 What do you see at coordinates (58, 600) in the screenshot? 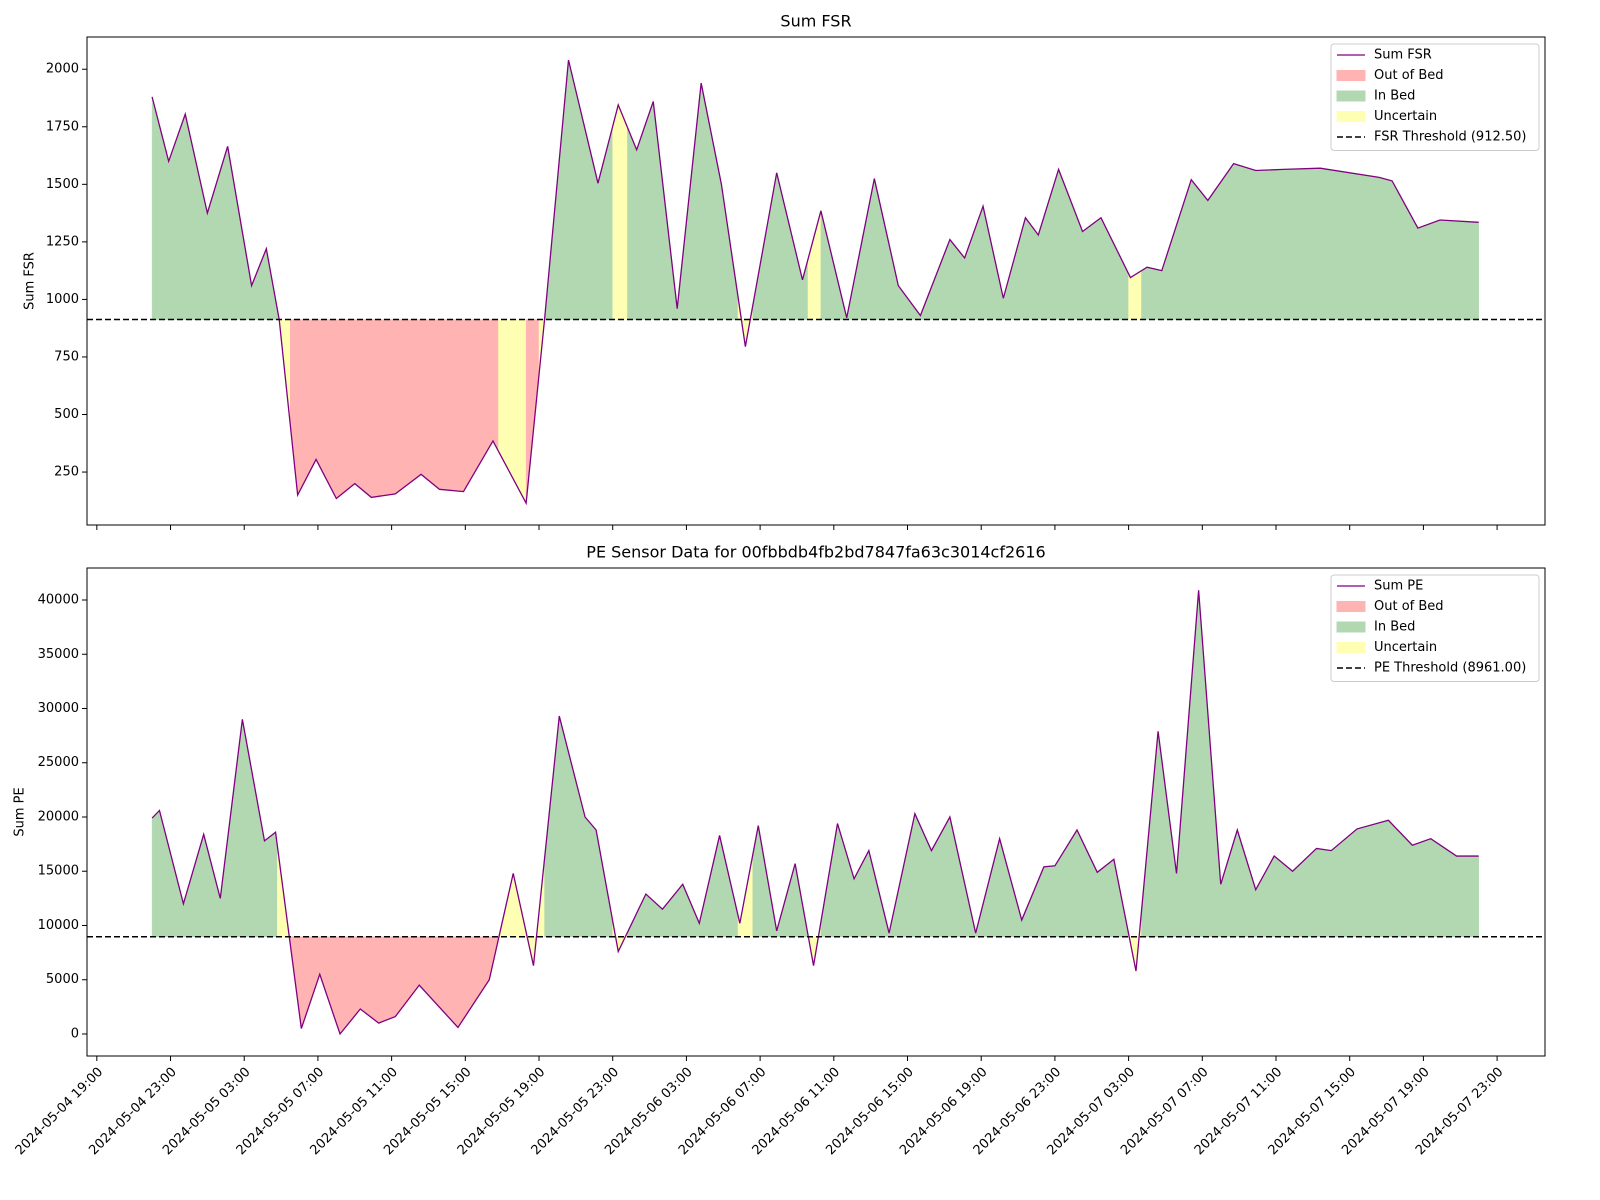
I see `y-tick-label: 40000` at bounding box center [58, 600].